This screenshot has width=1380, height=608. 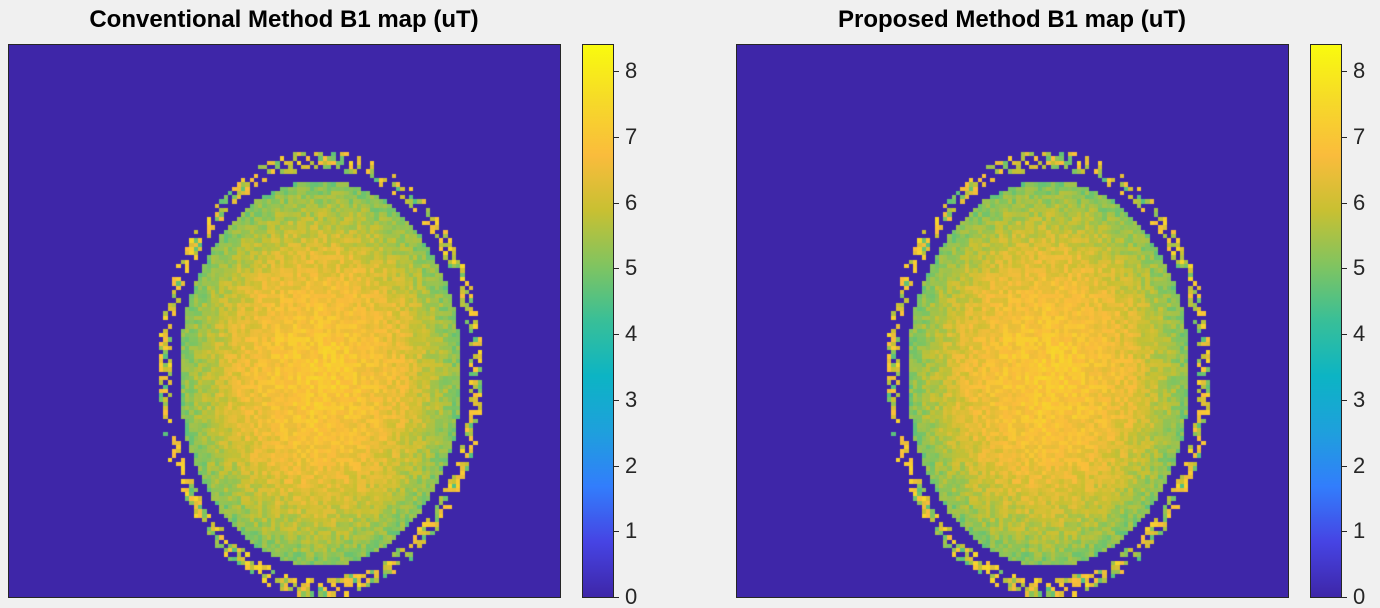 I want to click on left-colorbar-tick-label: 8, so click(x=631, y=71).